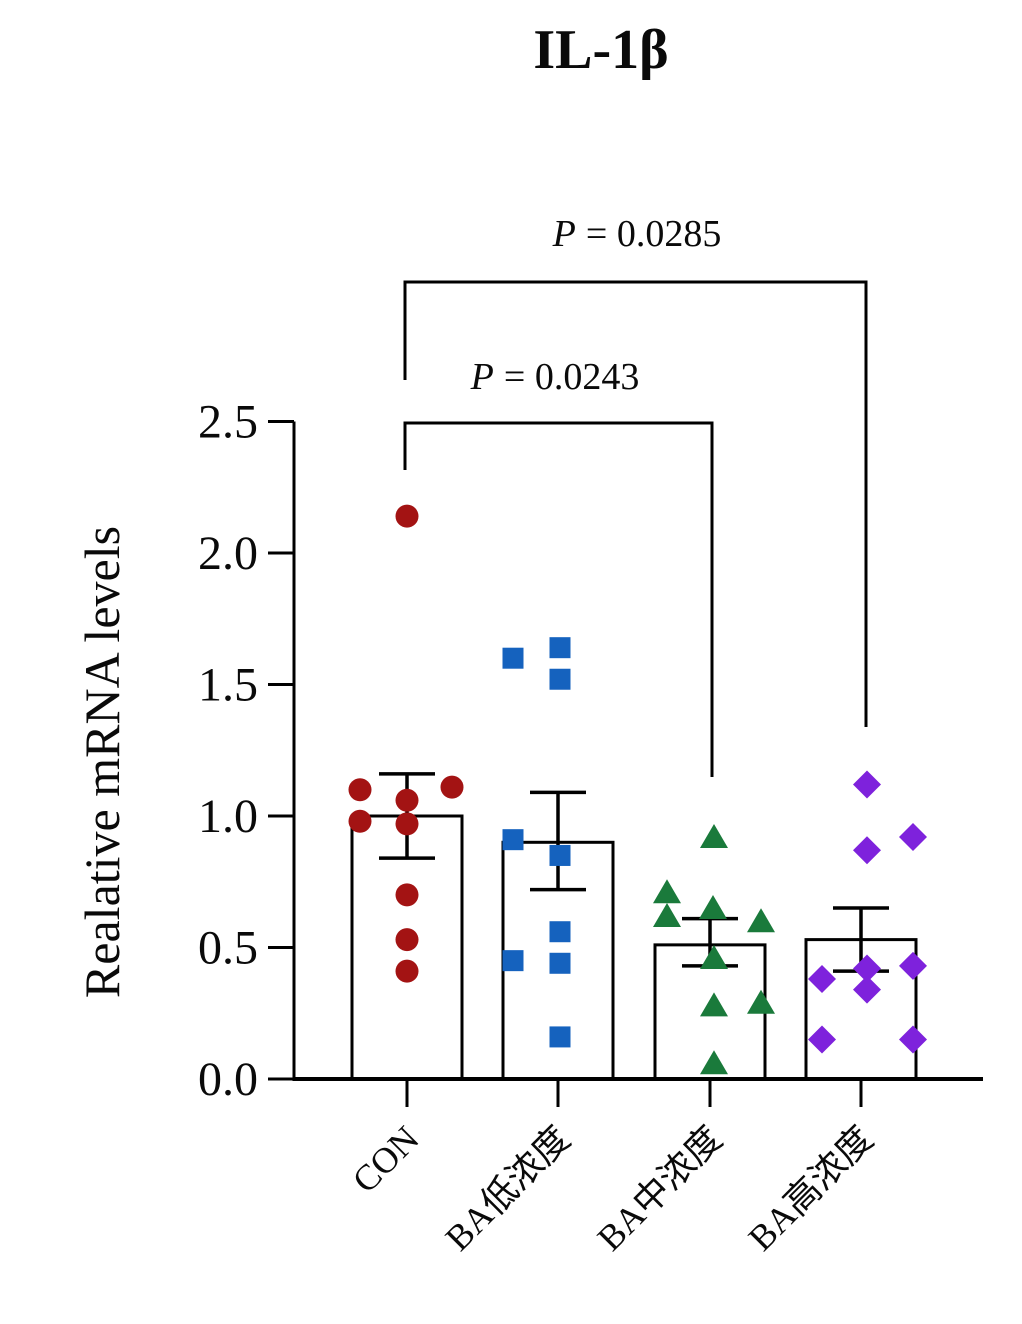 This screenshot has width=1022, height=1324. Describe the element at coordinates (660, 1188) in the screenshot. I see `x-group-label: BA中浓度` at that location.